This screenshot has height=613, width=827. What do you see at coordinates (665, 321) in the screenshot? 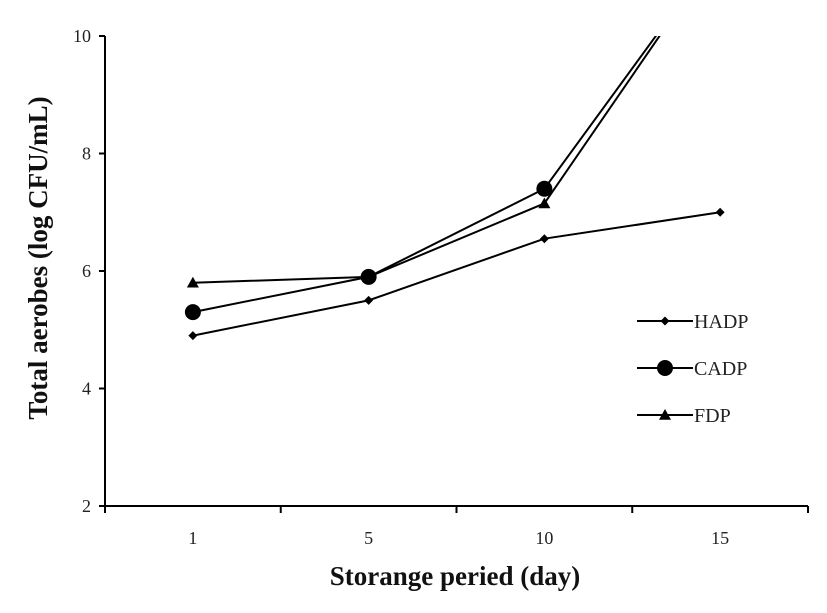
I see `legend-marker-hadp` at bounding box center [665, 321].